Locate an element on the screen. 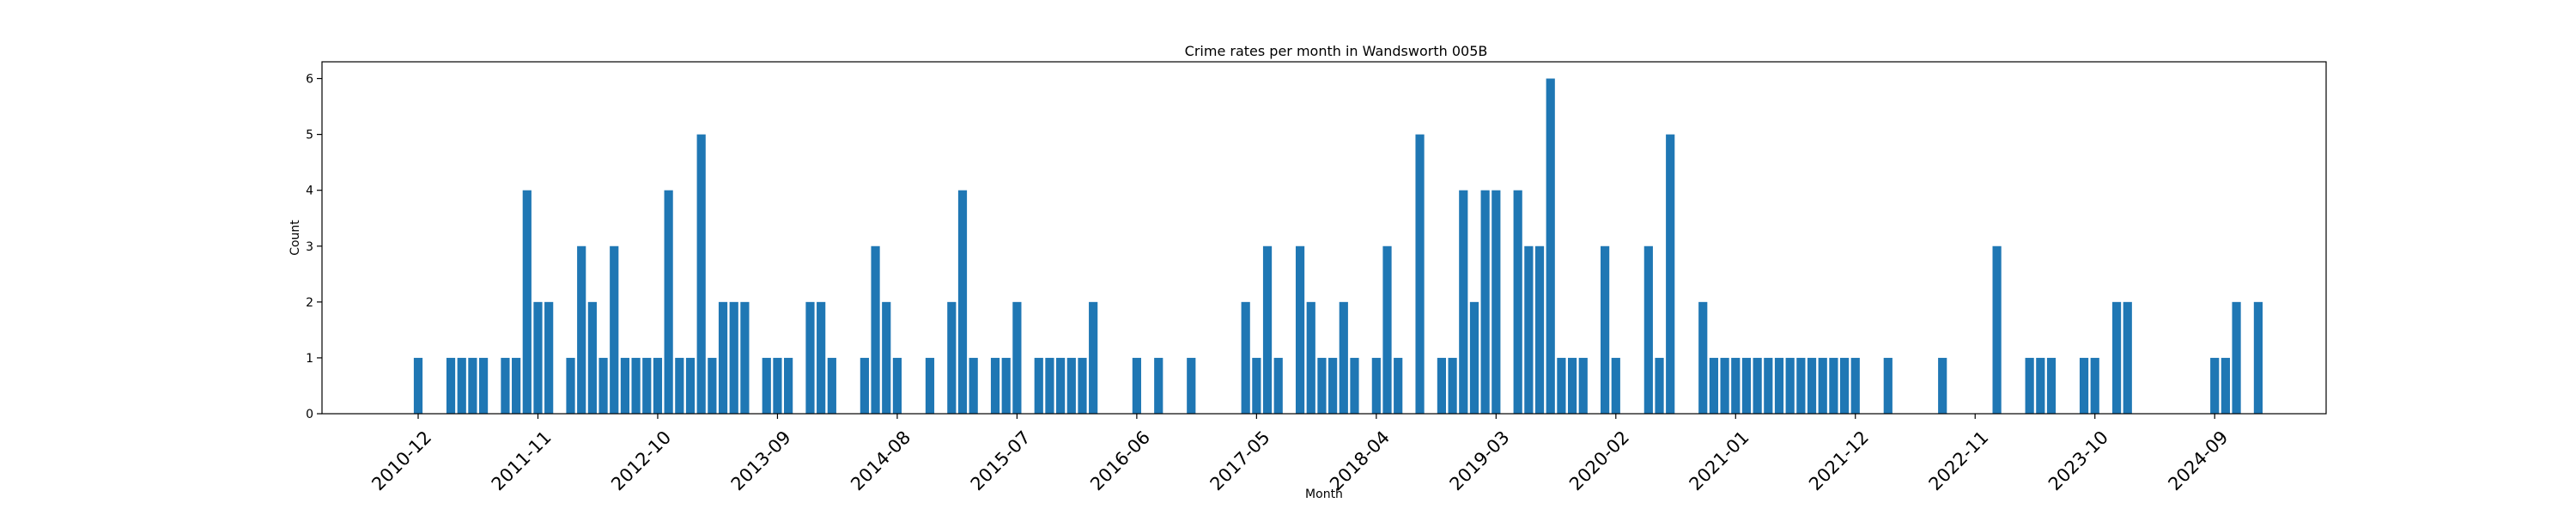 The width and height of the screenshot is (2576, 515). x-tick-label: 2017-05 is located at coordinates (1240, 460).